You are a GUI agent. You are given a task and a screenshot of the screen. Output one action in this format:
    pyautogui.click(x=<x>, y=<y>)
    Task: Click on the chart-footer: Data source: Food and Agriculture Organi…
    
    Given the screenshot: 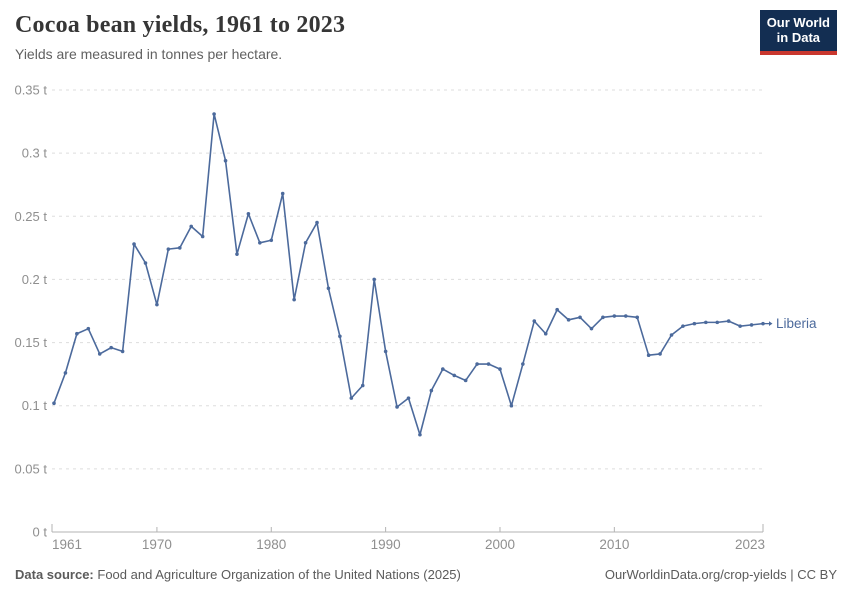 What is the action you would take?
    pyautogui.click(x=426, y=574)
    